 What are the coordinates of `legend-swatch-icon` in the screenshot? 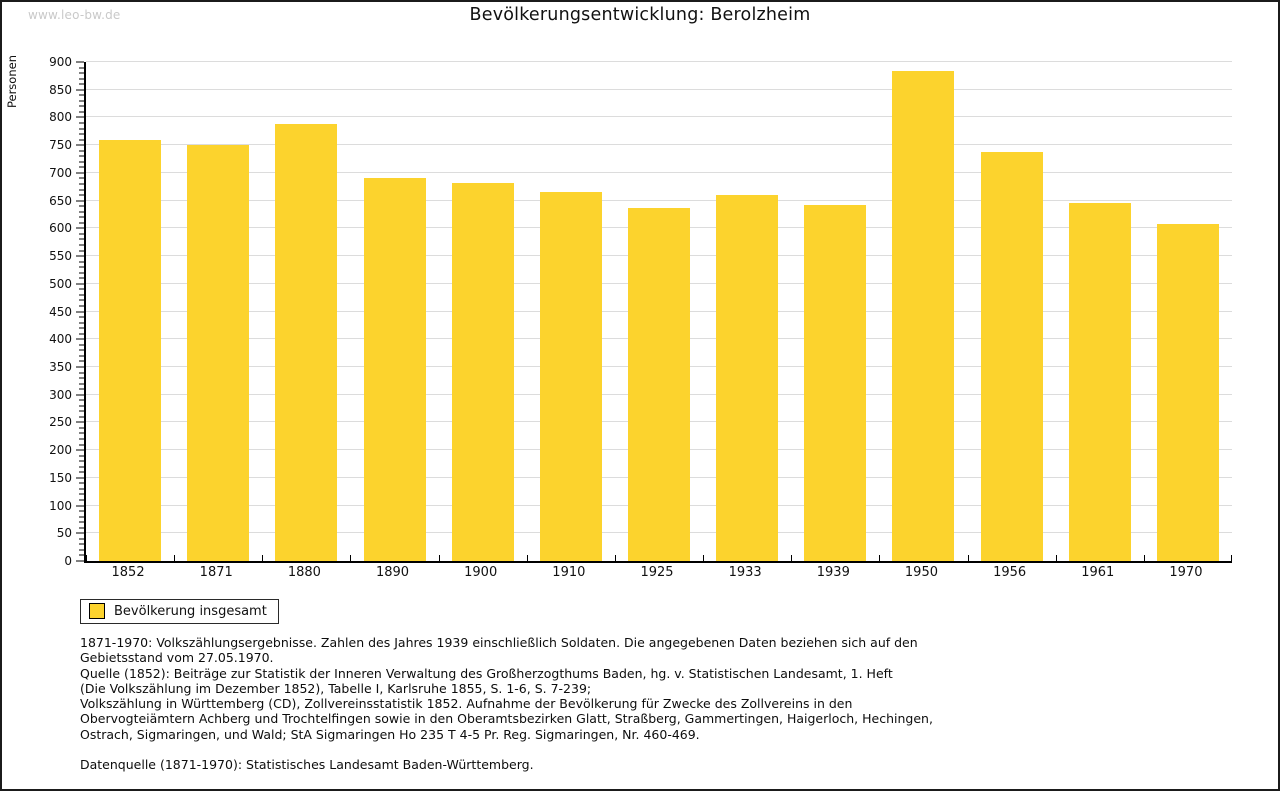 It's located at (97, 611).